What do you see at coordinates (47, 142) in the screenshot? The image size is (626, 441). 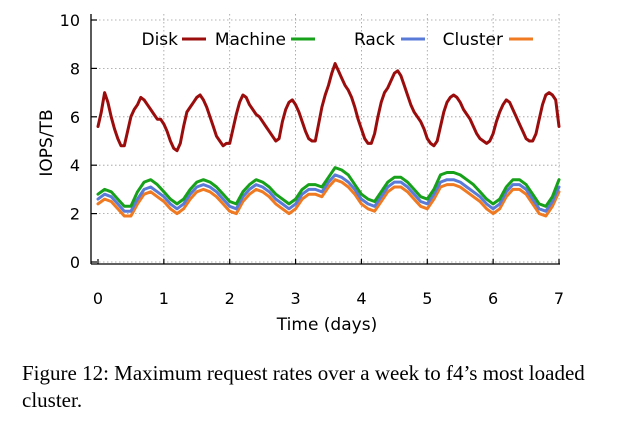 I see `y-axis-label: IOPS/TB` at bounding box center [47, 142].